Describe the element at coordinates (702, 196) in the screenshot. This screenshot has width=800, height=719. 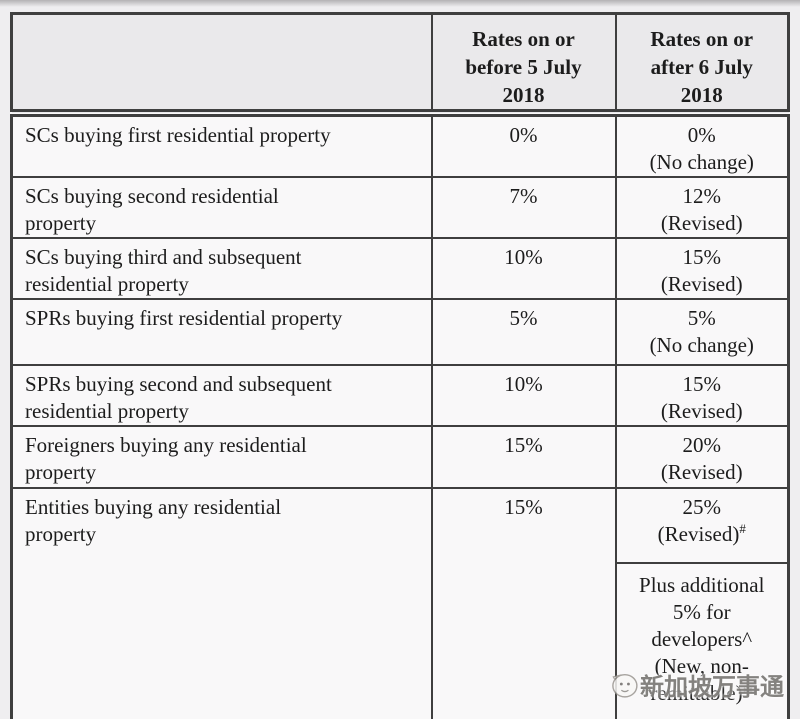
I see `rate-after-value: 12%` at that location.